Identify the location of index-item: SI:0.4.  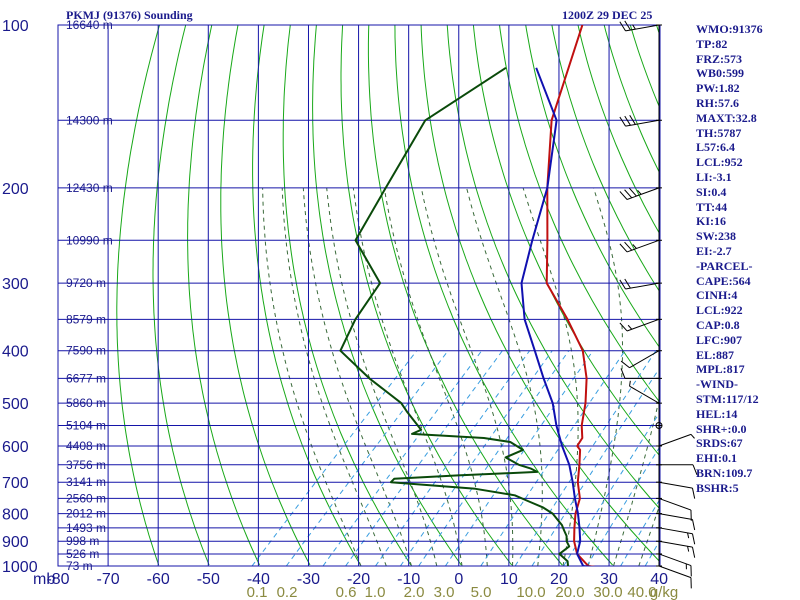
(711, 191).